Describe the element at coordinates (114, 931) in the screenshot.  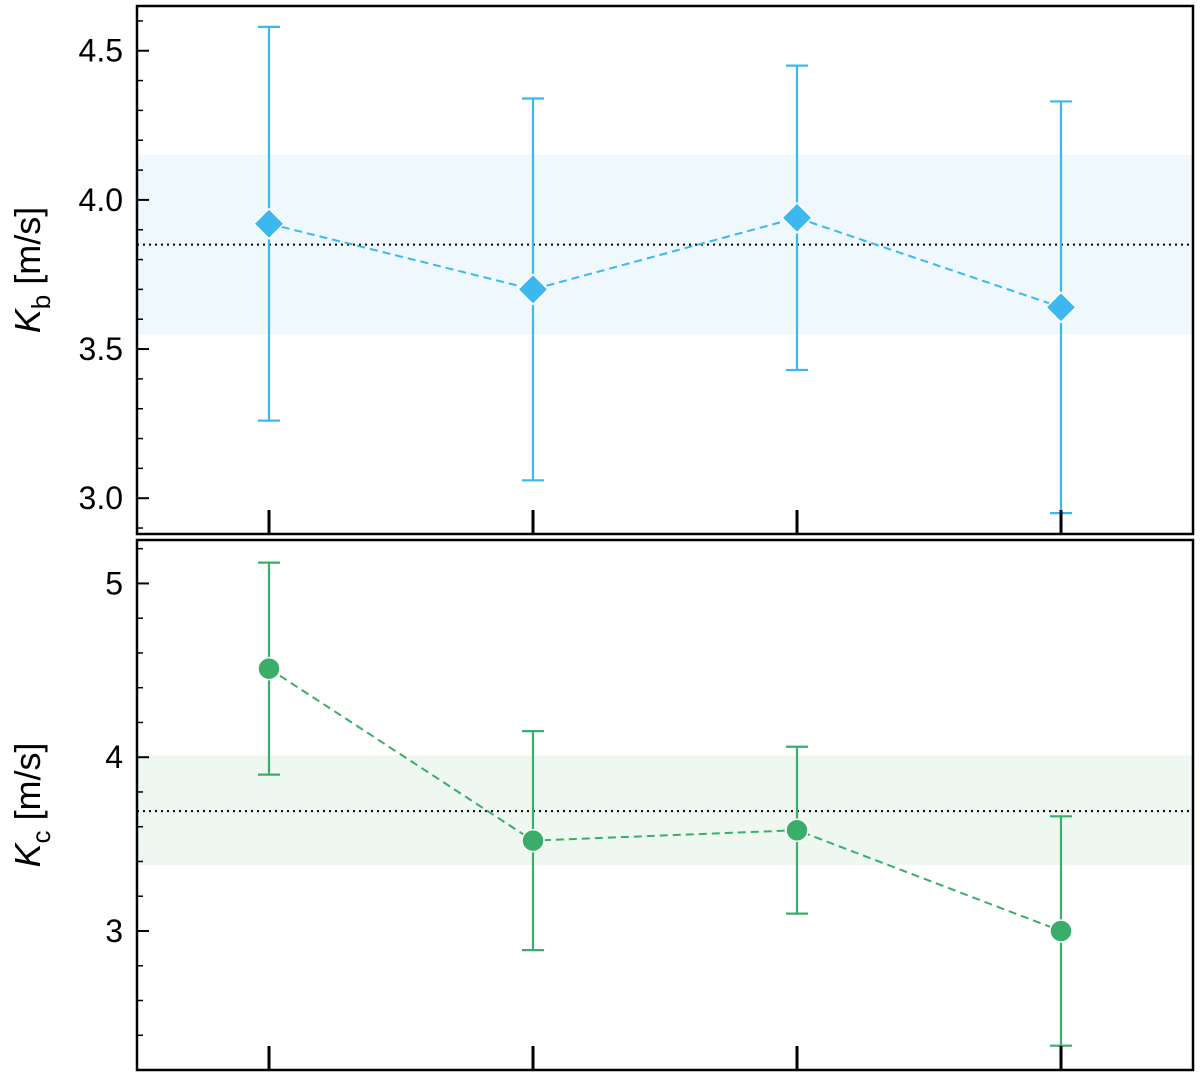
I see `y-tick-label: 3` at that location.